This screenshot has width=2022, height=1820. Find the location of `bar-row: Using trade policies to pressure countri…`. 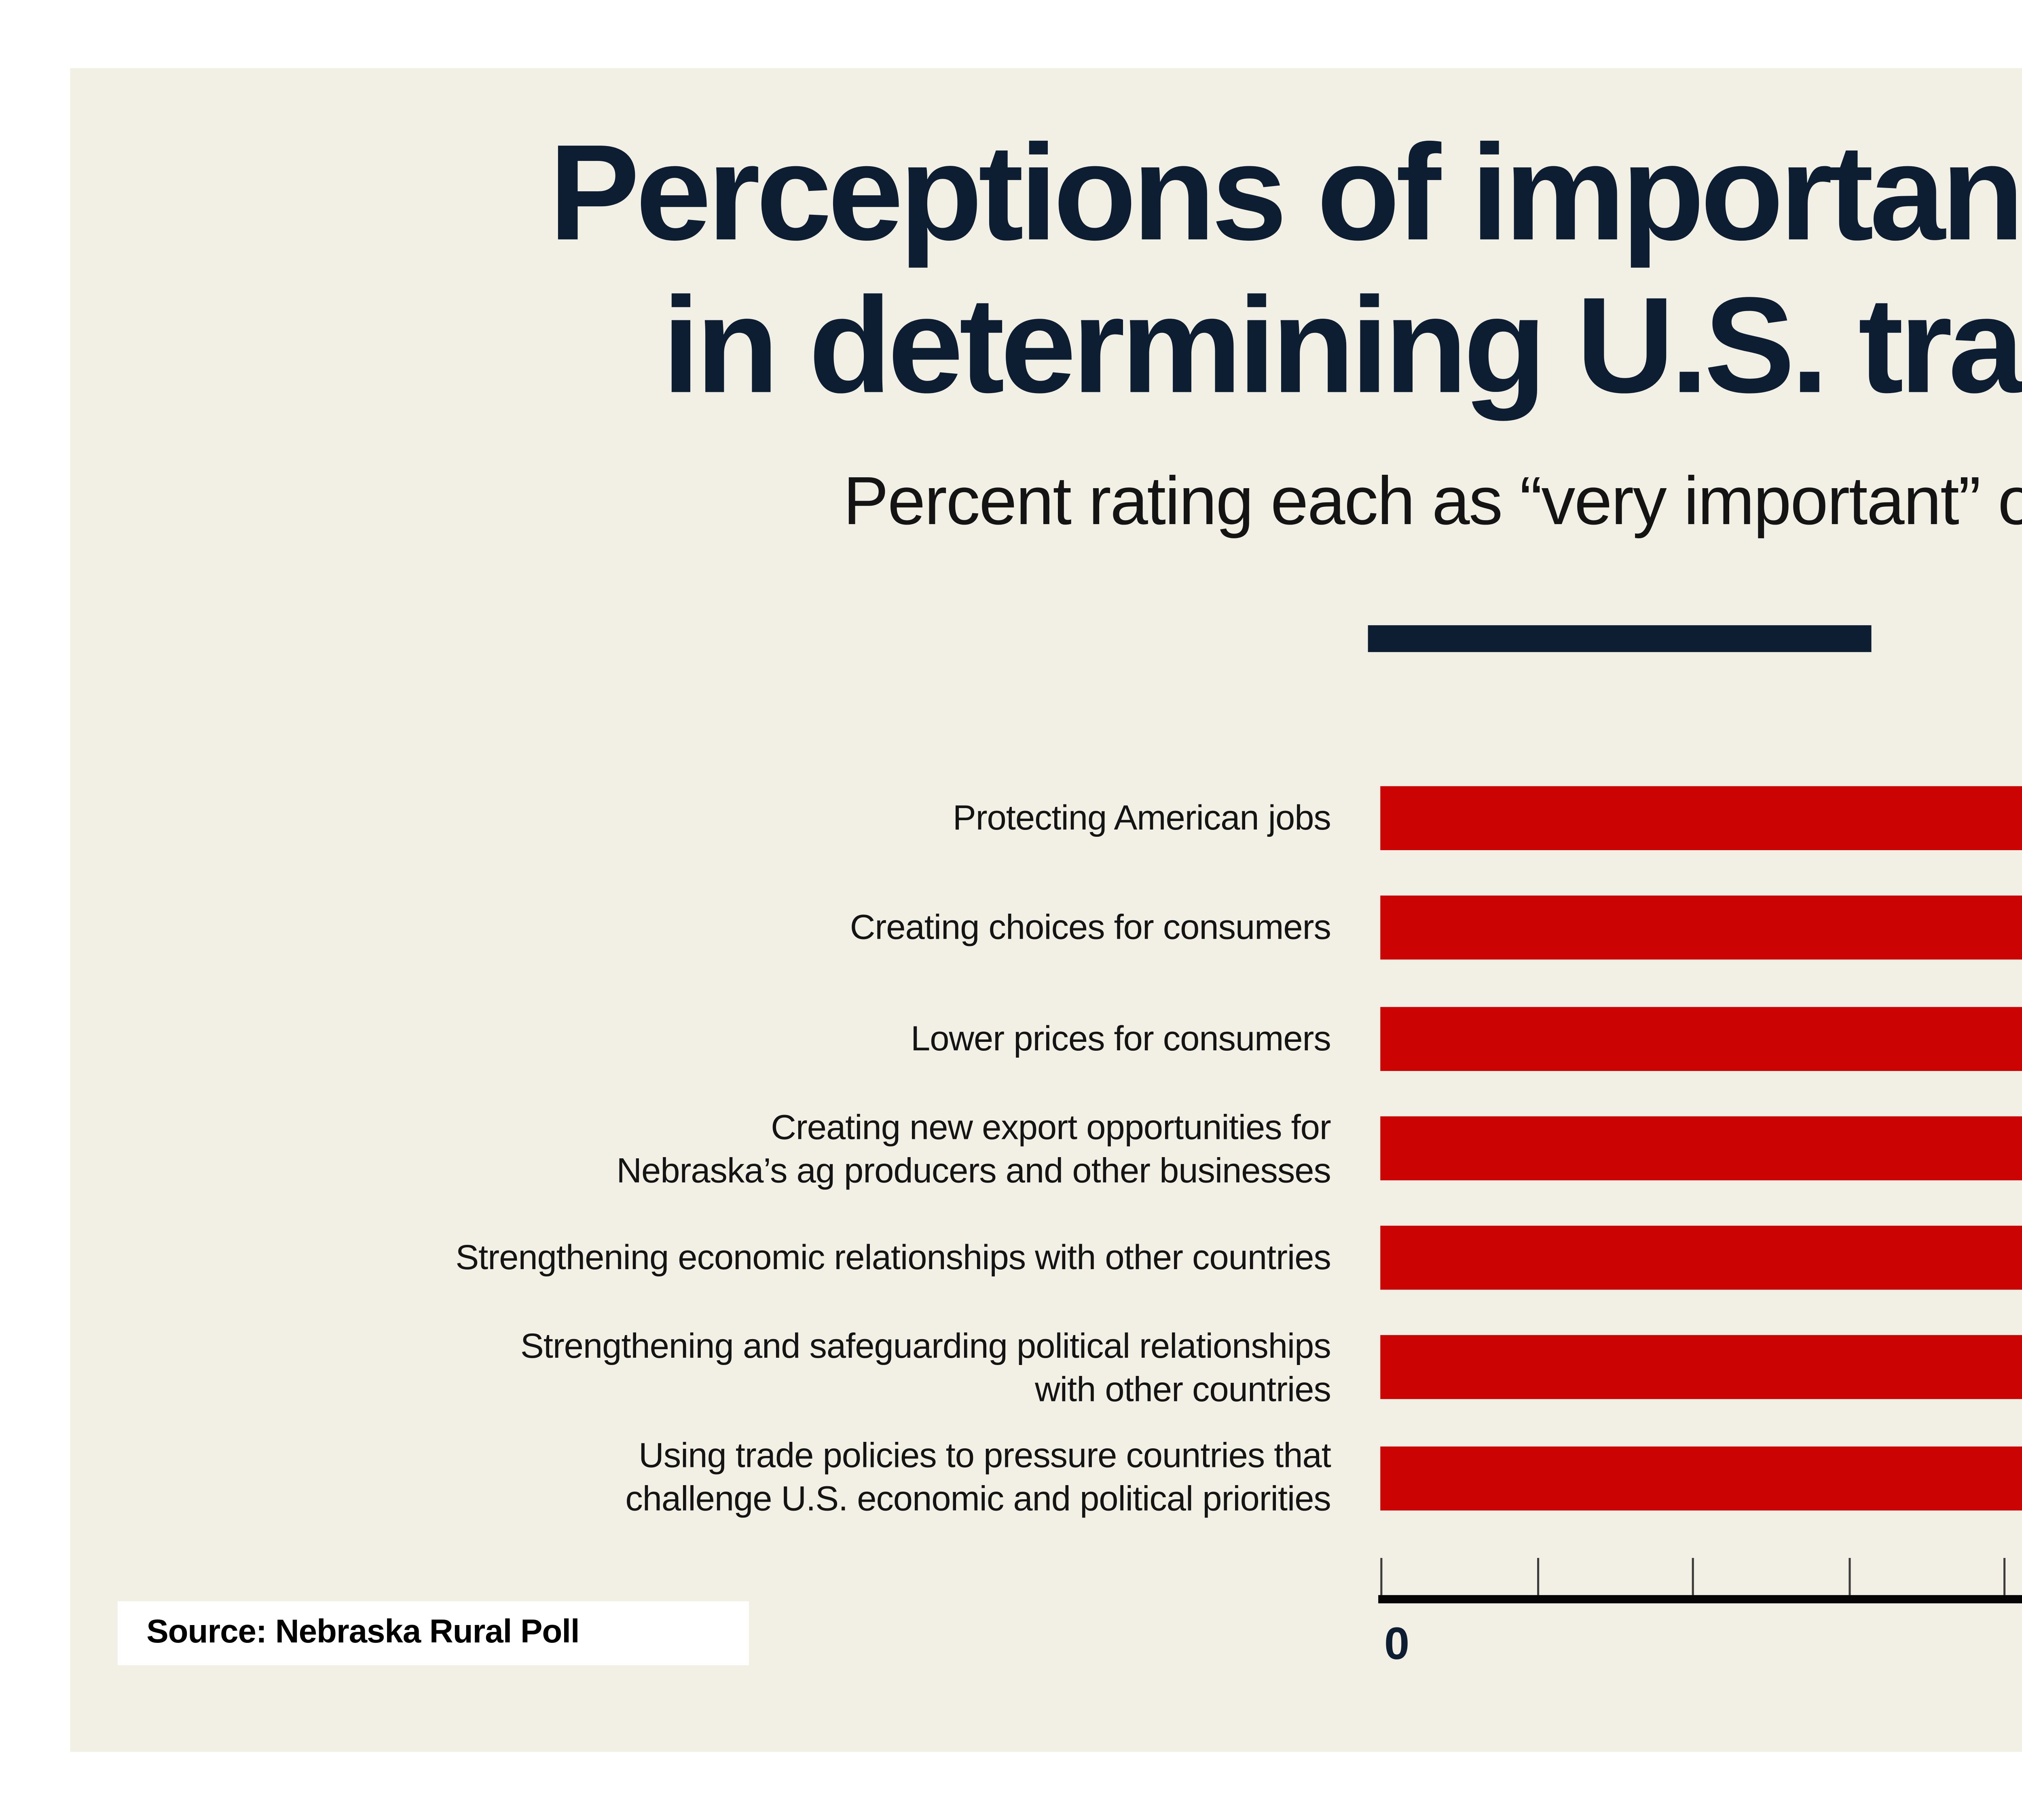

bar-row: Using trade policies to pressure countri… is located at coordinates (1011, 1478).